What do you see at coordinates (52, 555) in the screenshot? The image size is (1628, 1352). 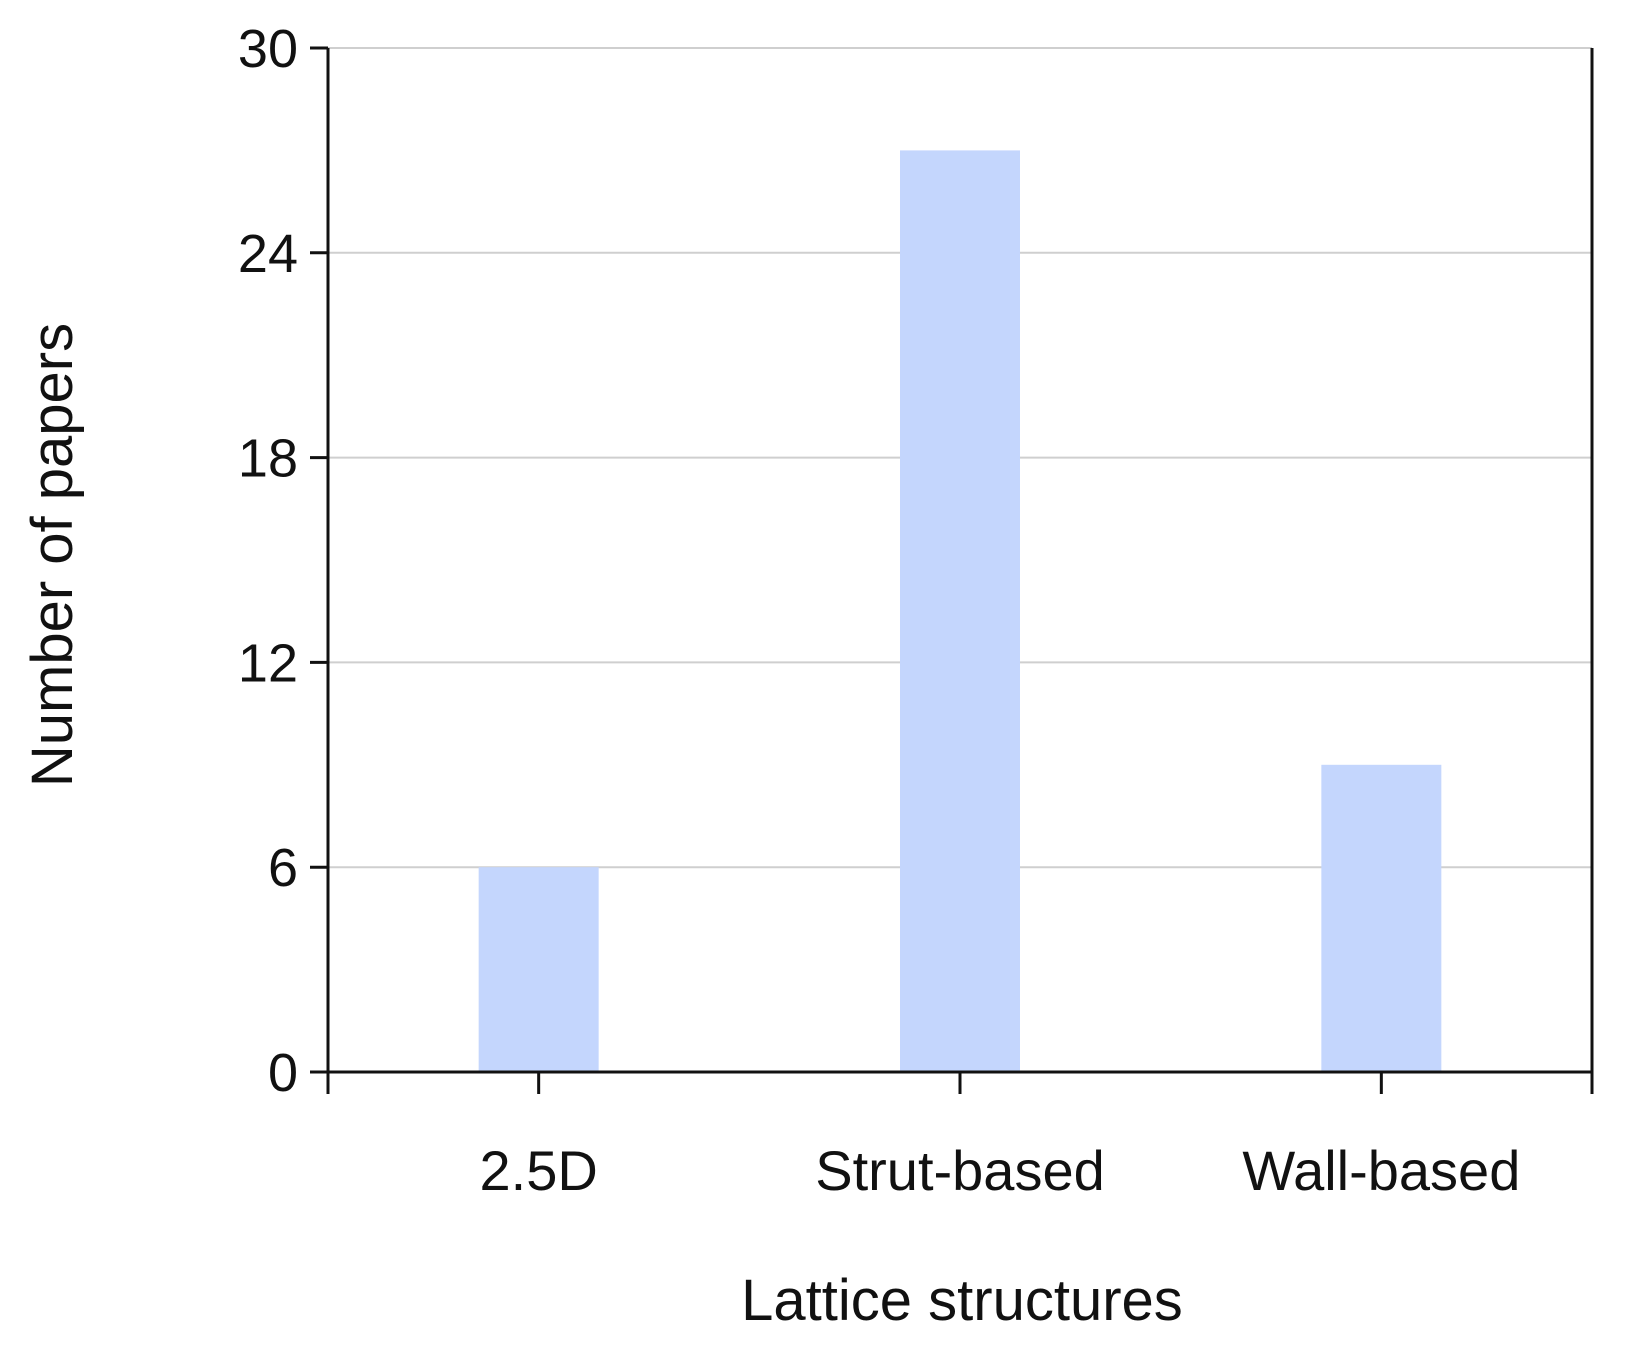 I see `y-axis-title: Number of papers` at bounding box center [52, 555].